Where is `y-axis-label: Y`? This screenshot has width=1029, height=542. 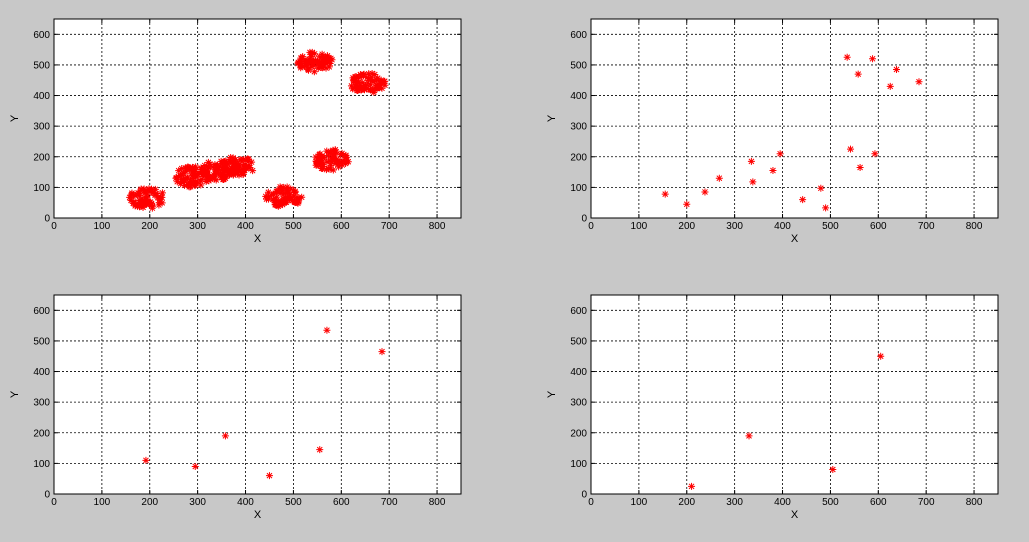
y-axis-label: Y is located at coordinates (15, 394).